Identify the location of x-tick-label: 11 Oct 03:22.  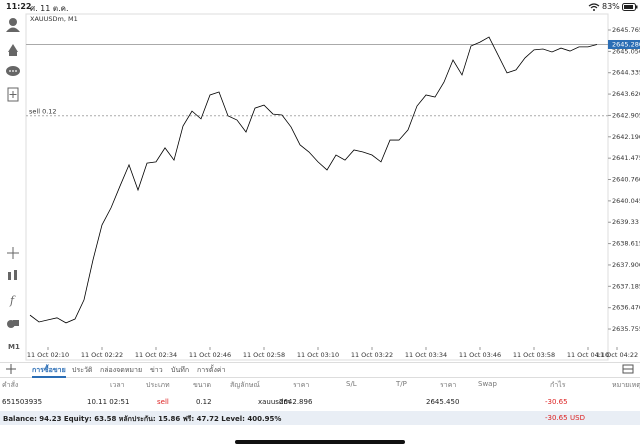
(372, 355).